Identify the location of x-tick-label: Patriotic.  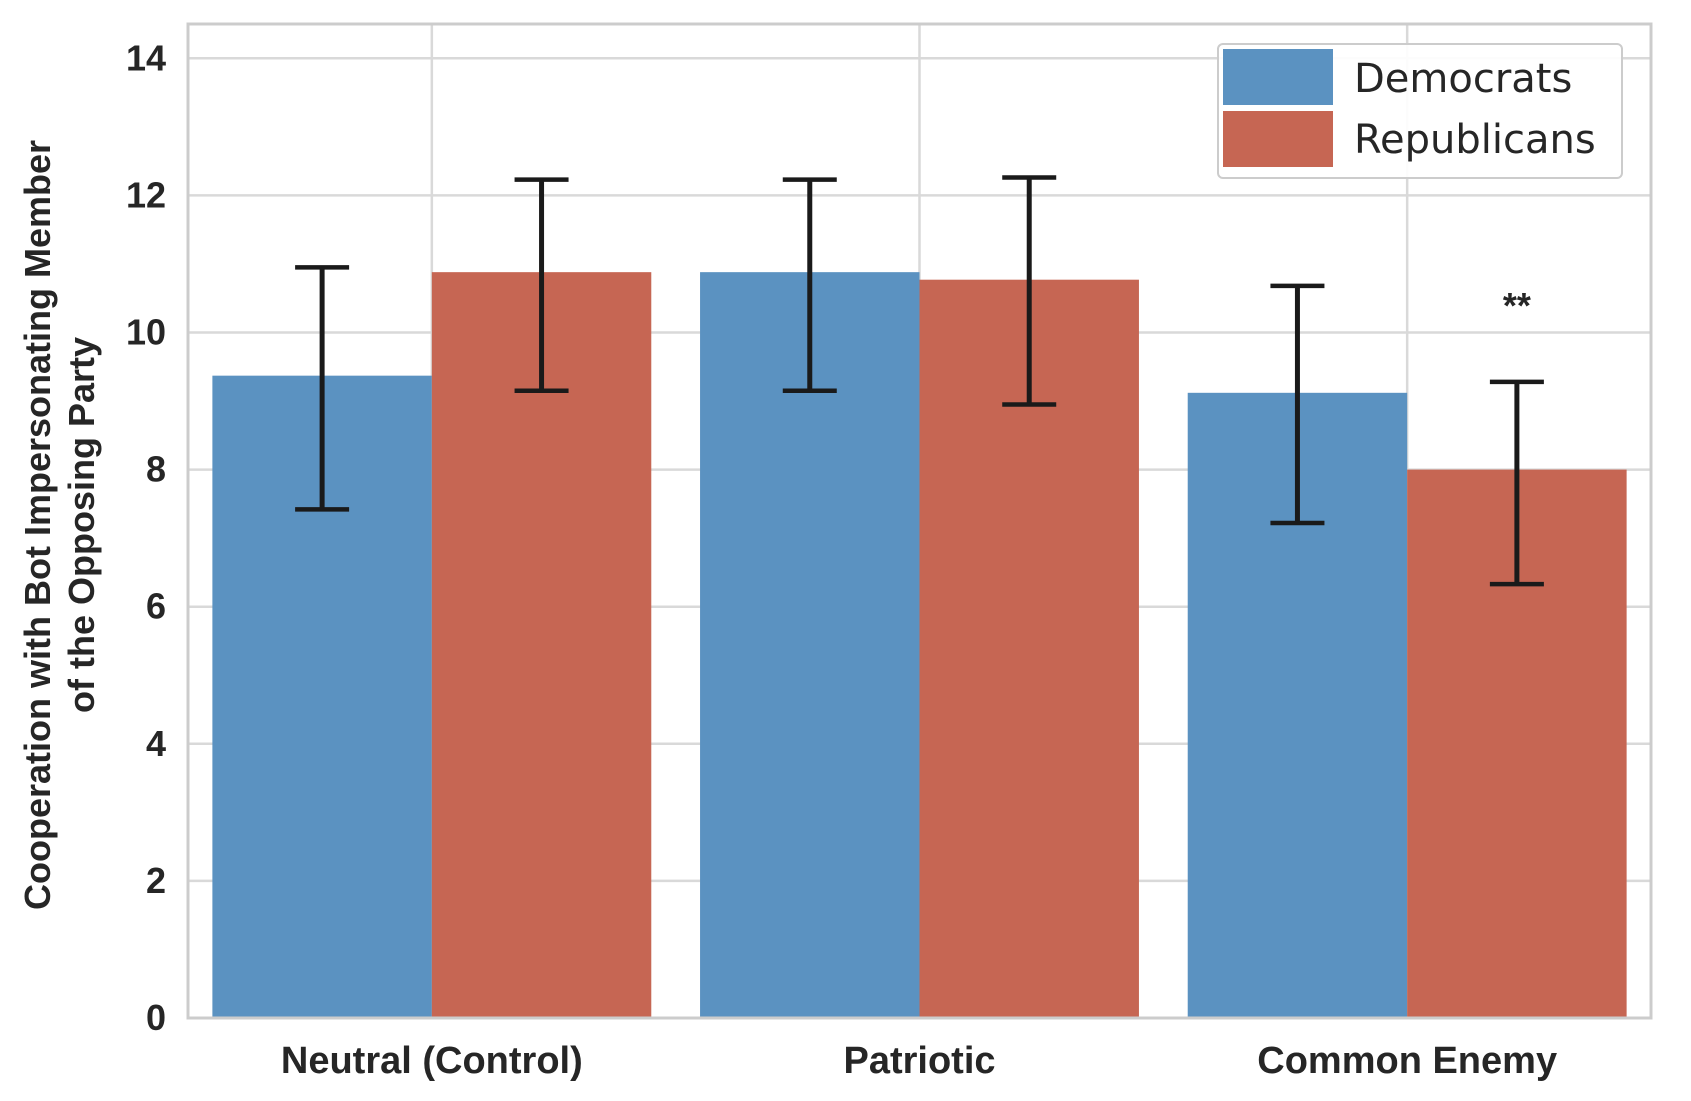
(919, 1061).